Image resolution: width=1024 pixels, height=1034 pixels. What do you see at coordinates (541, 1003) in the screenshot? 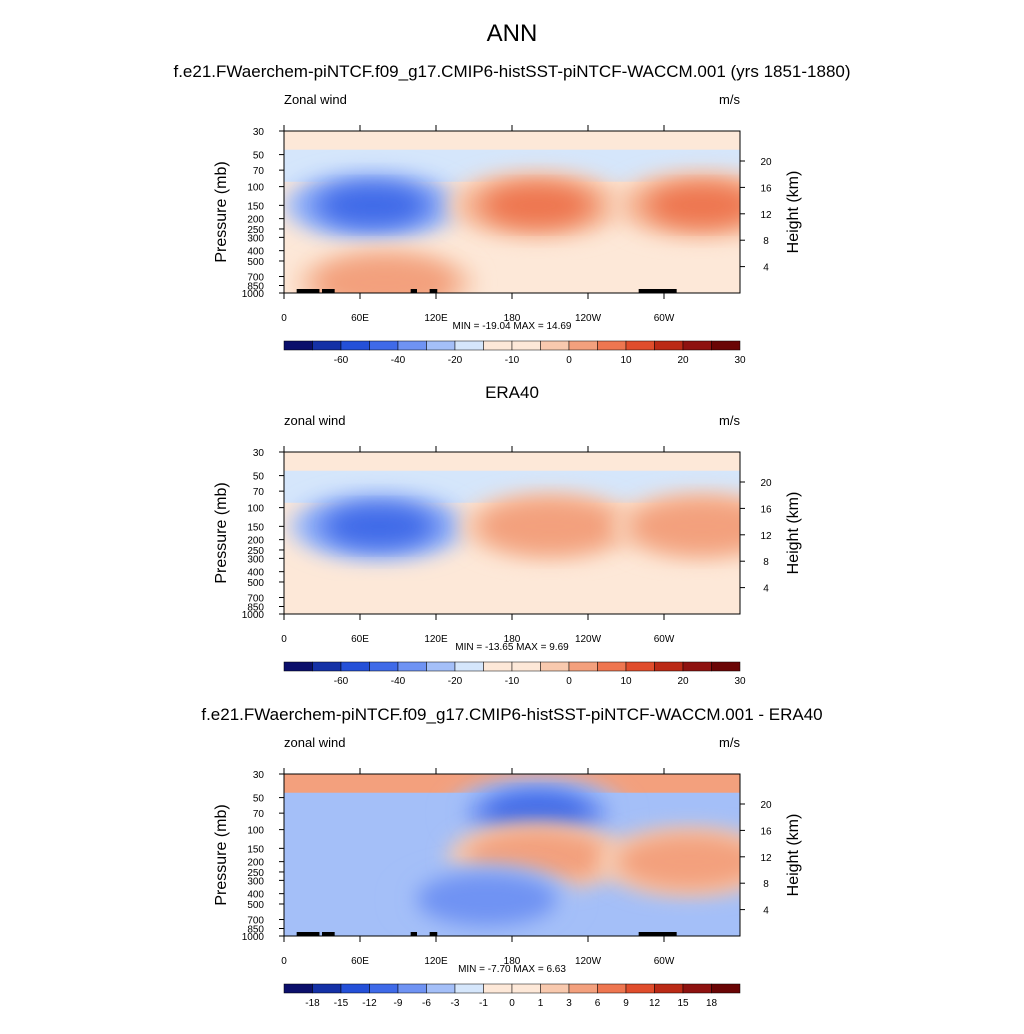
I see `colorbar-label: 1` at bounding box center [541, 1003].